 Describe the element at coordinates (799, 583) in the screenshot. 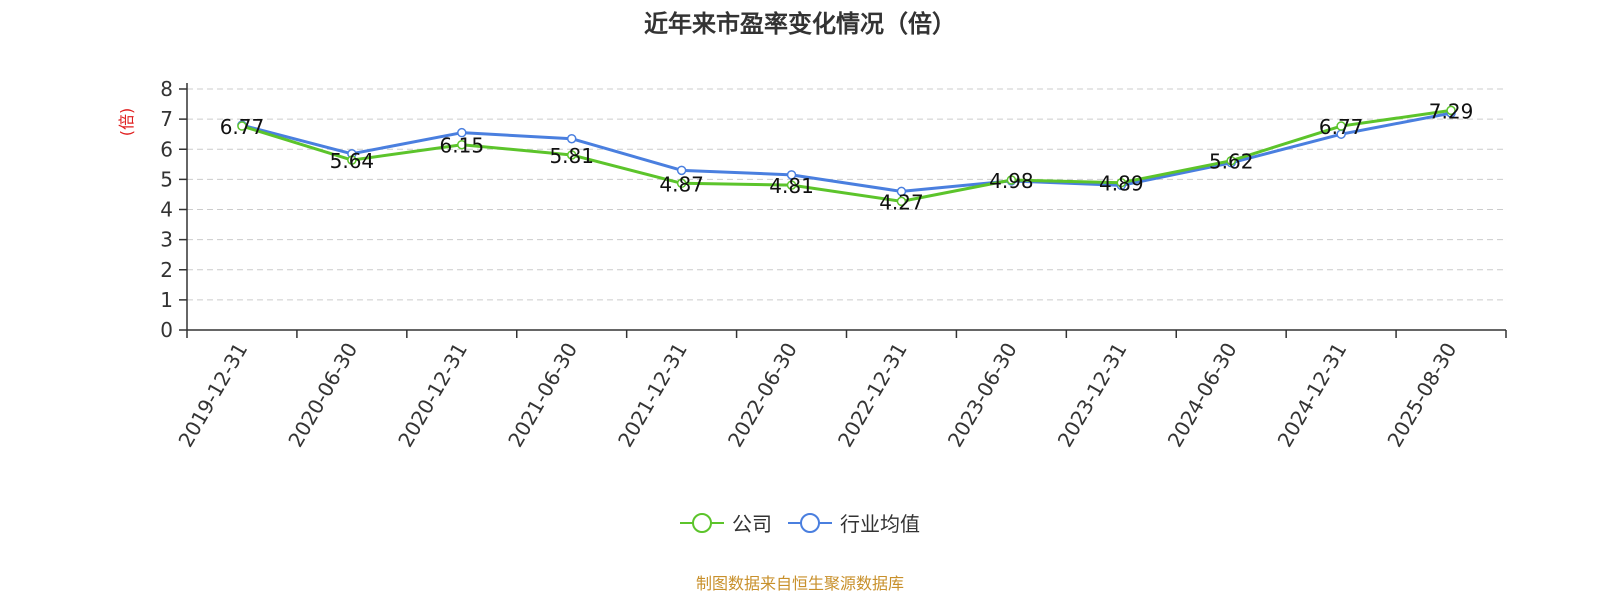

I see `source-note: 制图数据来自恒生聚源数据库` at that location.